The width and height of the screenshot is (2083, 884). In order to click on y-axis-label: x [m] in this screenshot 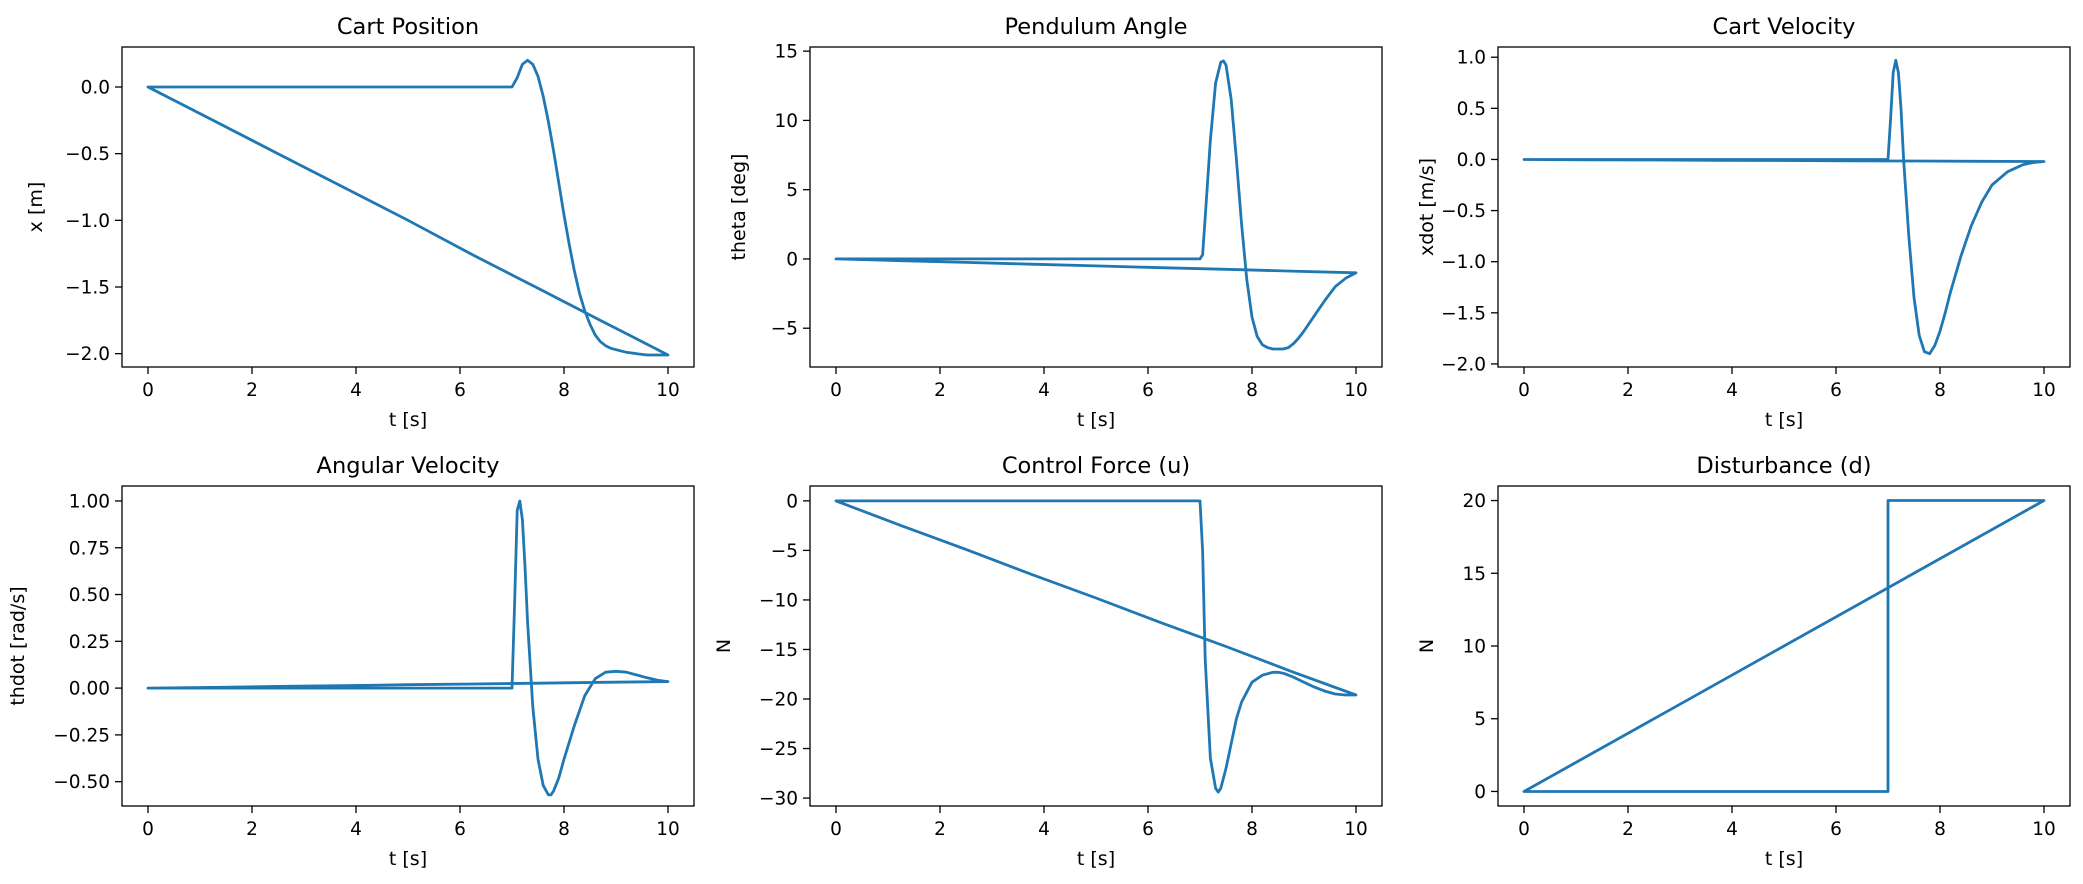, I will do `click(36, 207)`.